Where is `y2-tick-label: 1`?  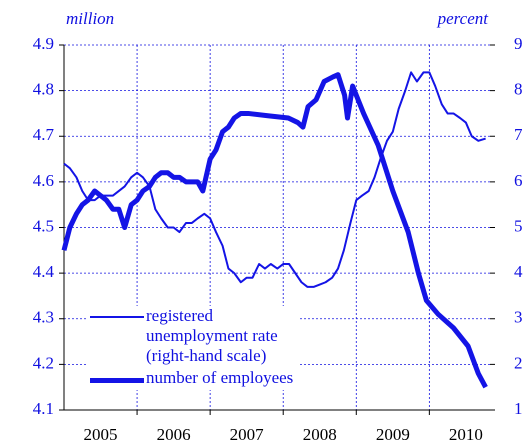 y2-tick-label: 1 is located at coordinates (518, 408).